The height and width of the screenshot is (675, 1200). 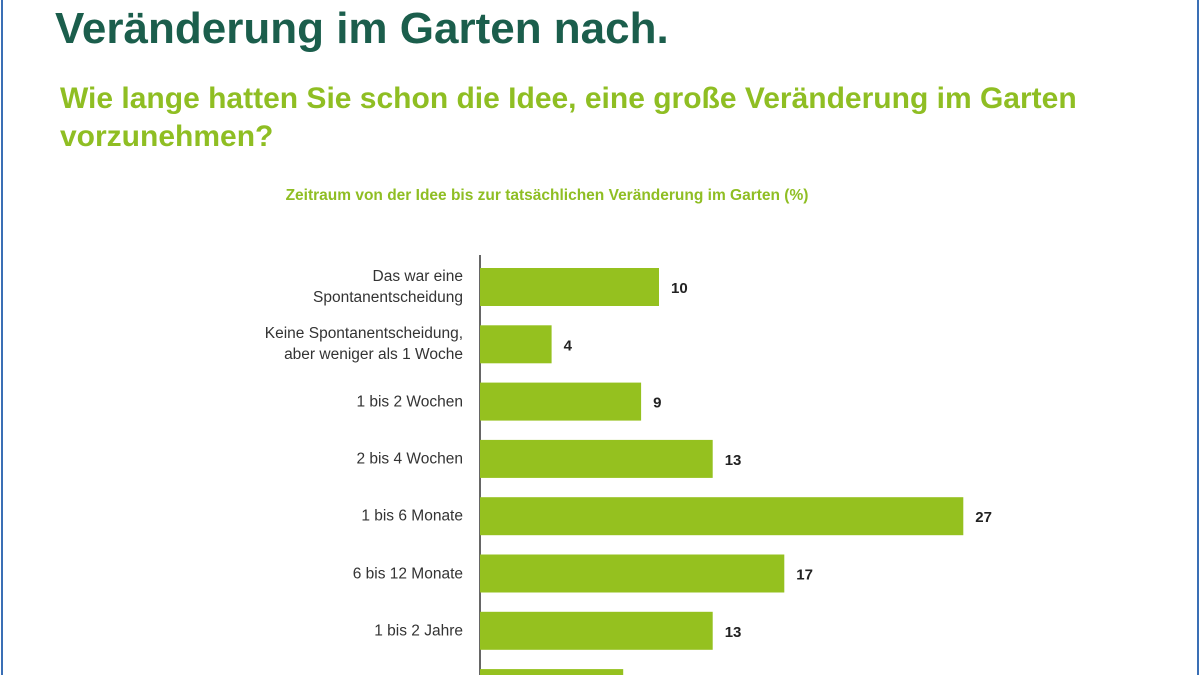 What do you see at coordinates (418, 631) in the screenshot?
I see `category-label: 1 bis 2 Jahre` at bounding box center [418, 631].